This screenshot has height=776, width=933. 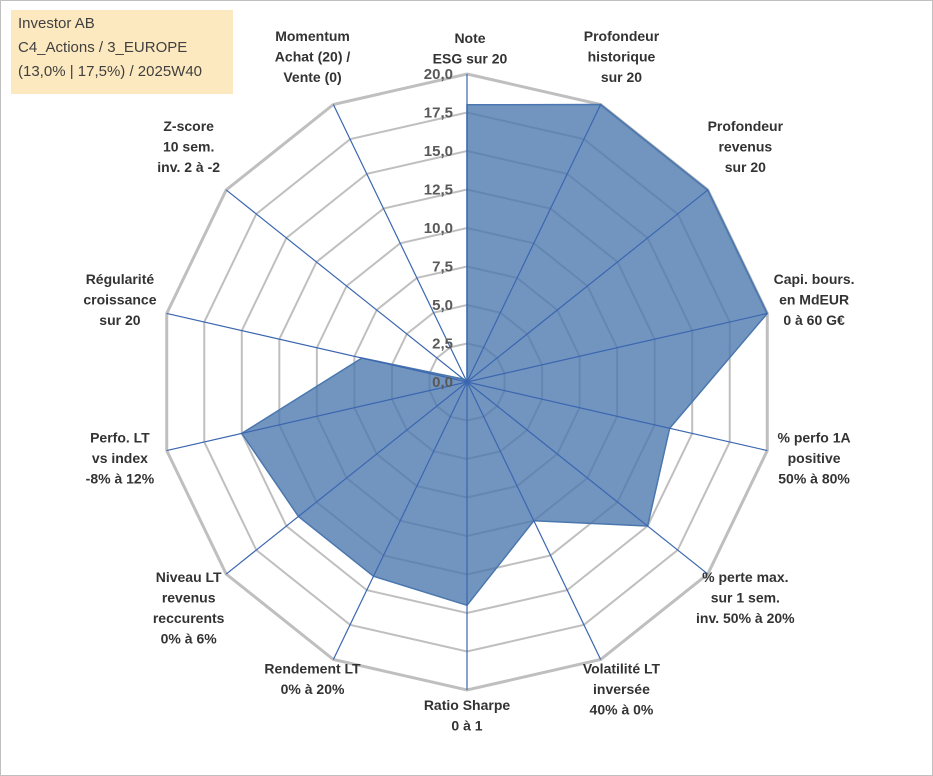 I want to click on axis-label-line: -8% à 12%, so click(x=120, y=478).